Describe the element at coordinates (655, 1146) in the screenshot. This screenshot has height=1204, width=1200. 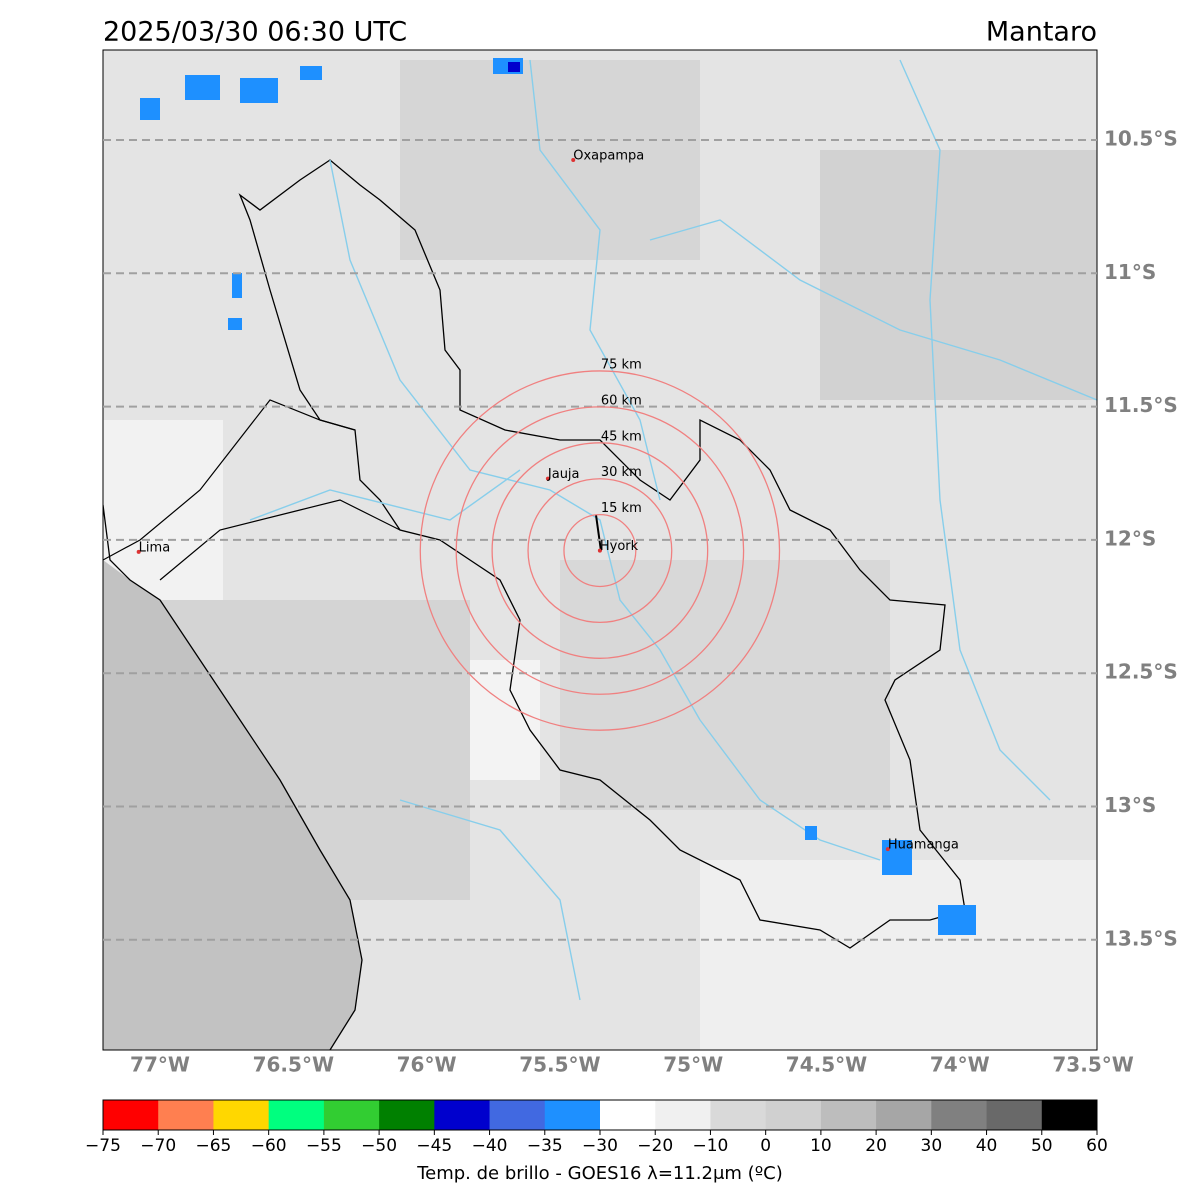
I see `colorbar-tick-label: −20` at that location.